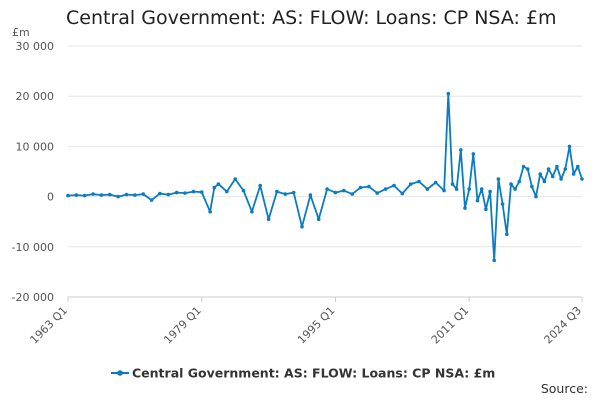  Describe the element at coordinates (35, 146) in the screenshot. I see `y-tick-label: 10 000` at that location.